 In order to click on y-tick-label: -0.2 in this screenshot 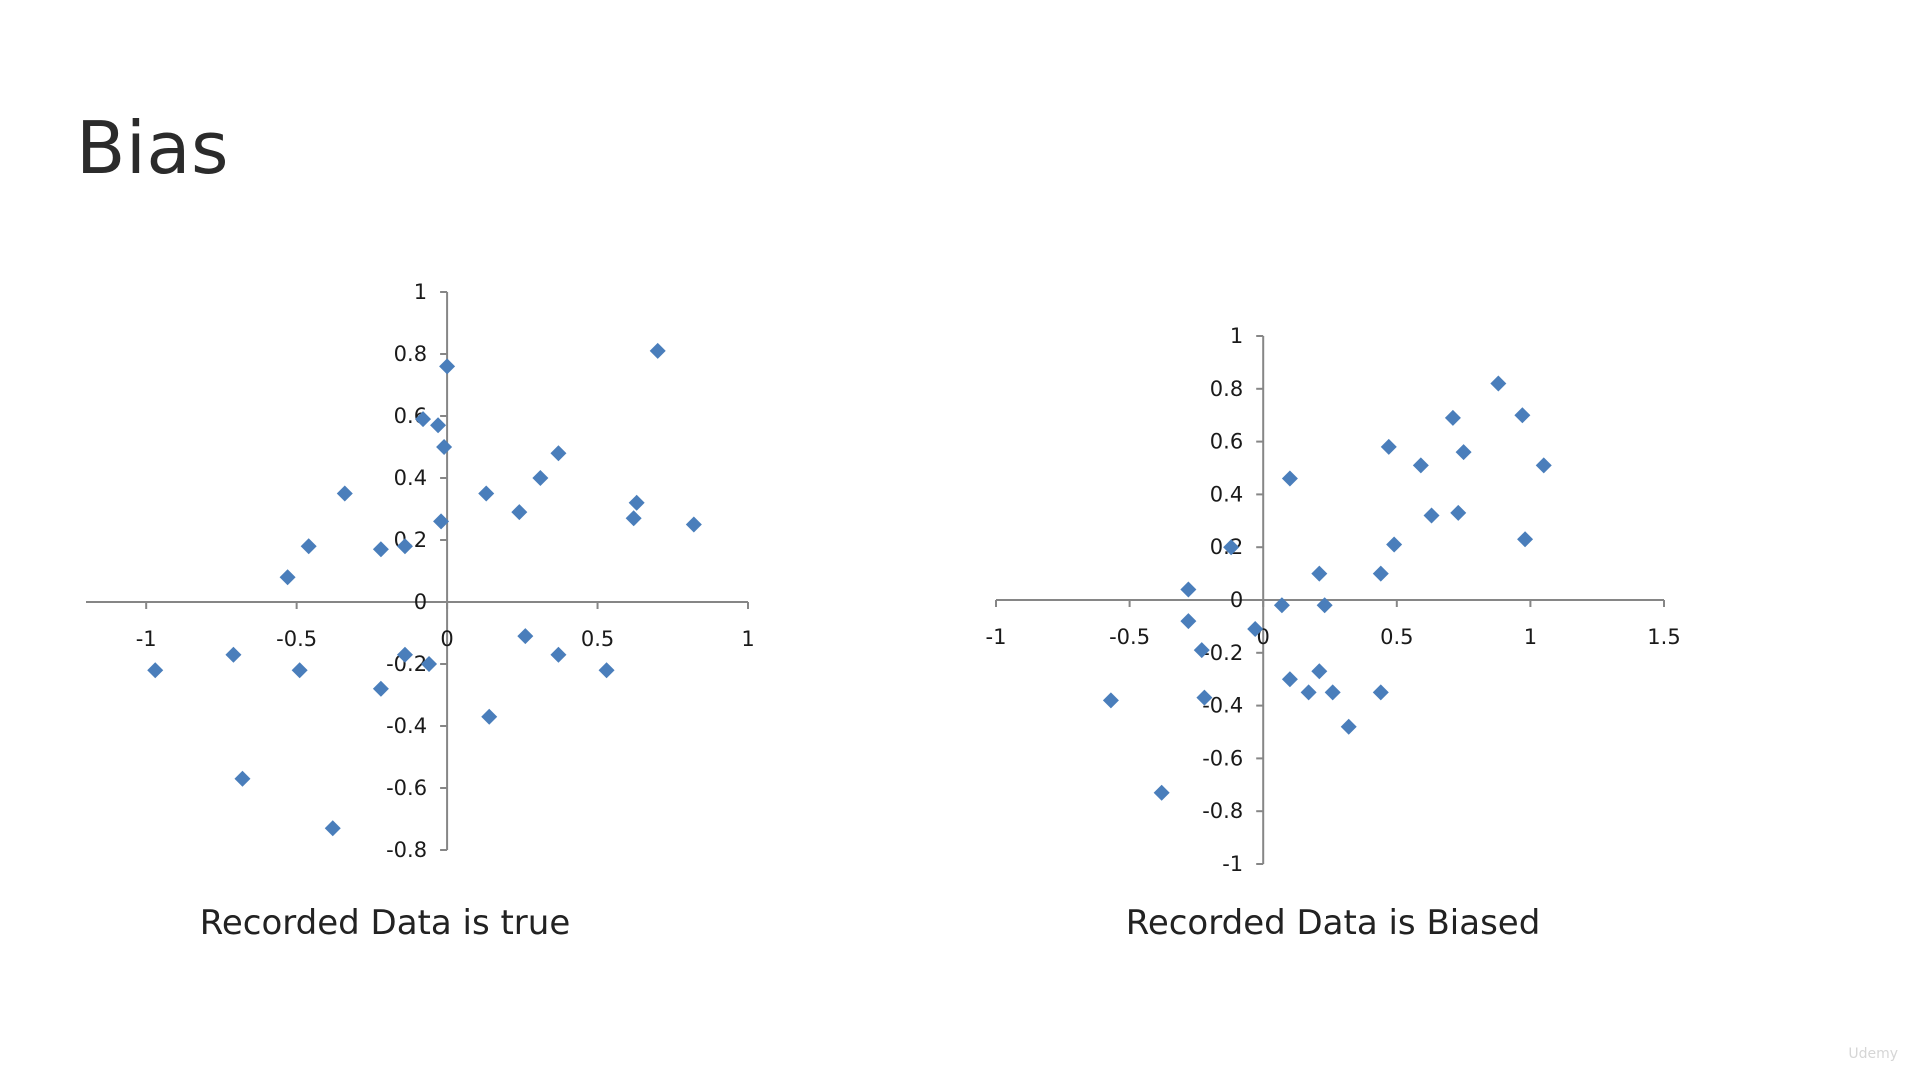, I will do `click(1222, 653)`.